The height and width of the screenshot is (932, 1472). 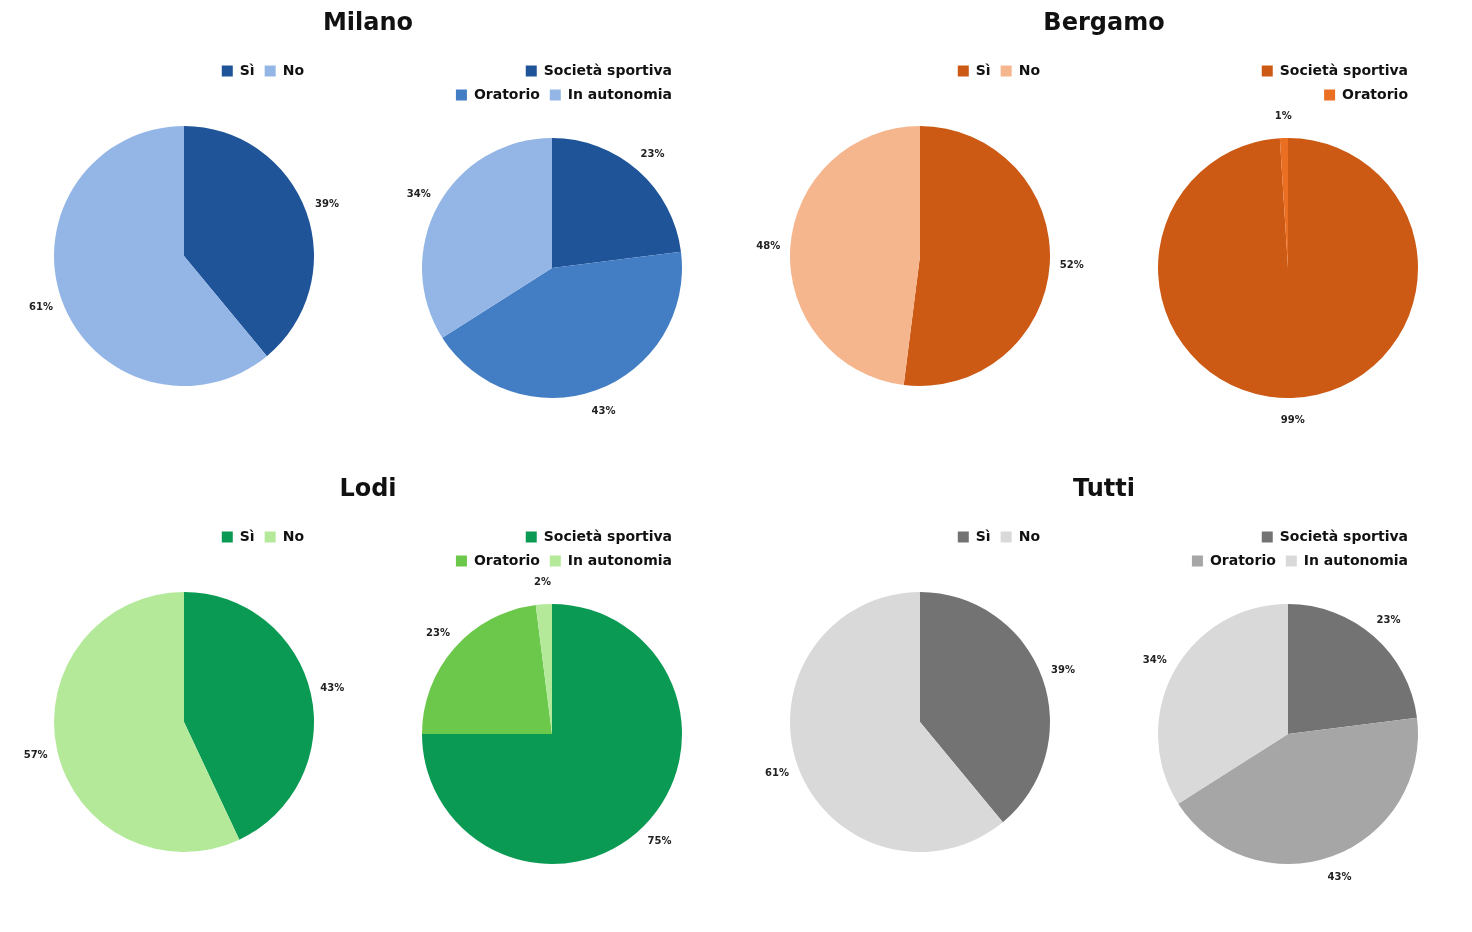 What do you see at coordinates (768, 246) in the screenshot?
I see `data-label: 48%` at bounding box center [768, 246].